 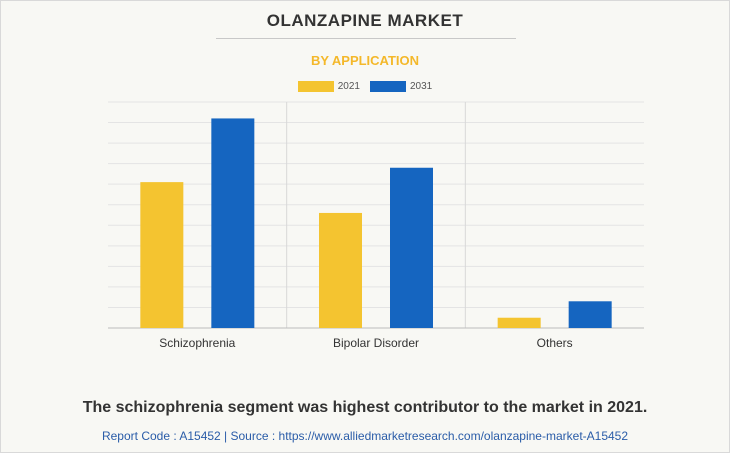 What do you see at coordinates (365, 86) in the screenshot?
I see `legend: 2021 2031` at bounding box center [365, 86].